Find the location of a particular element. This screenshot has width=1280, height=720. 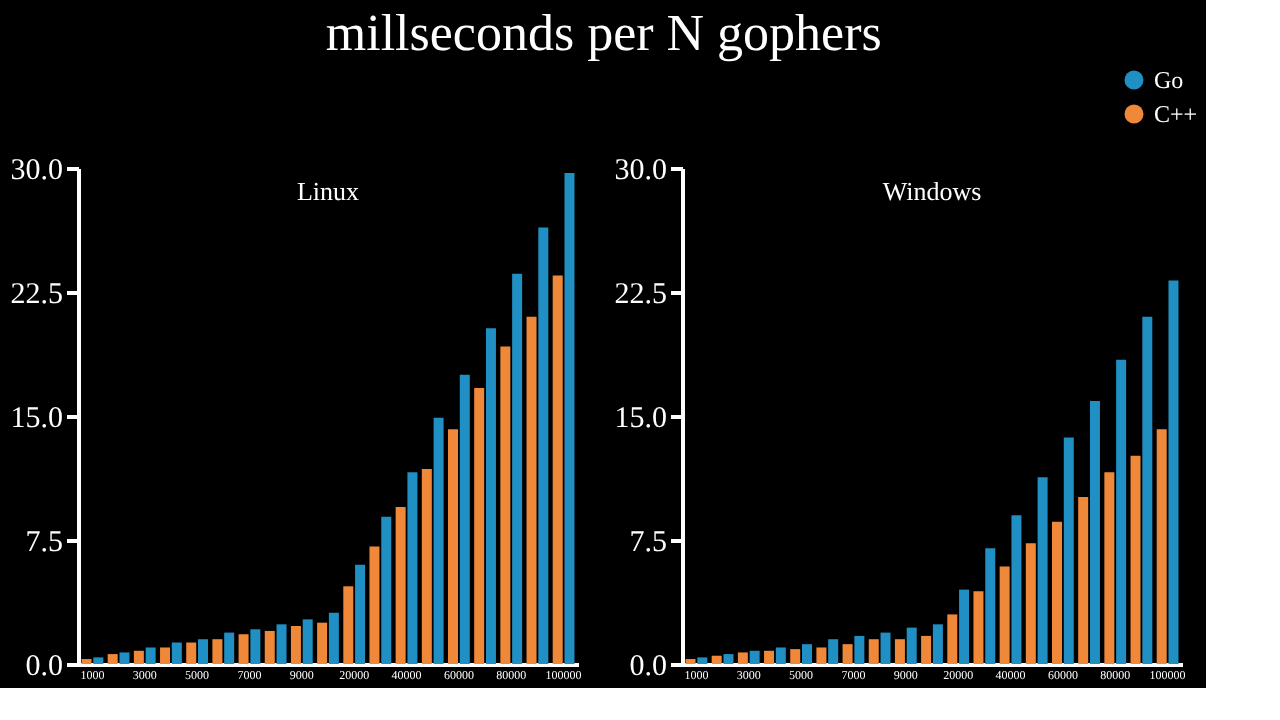

chart-subtitle: Windows is located at coordinates (932, 191).